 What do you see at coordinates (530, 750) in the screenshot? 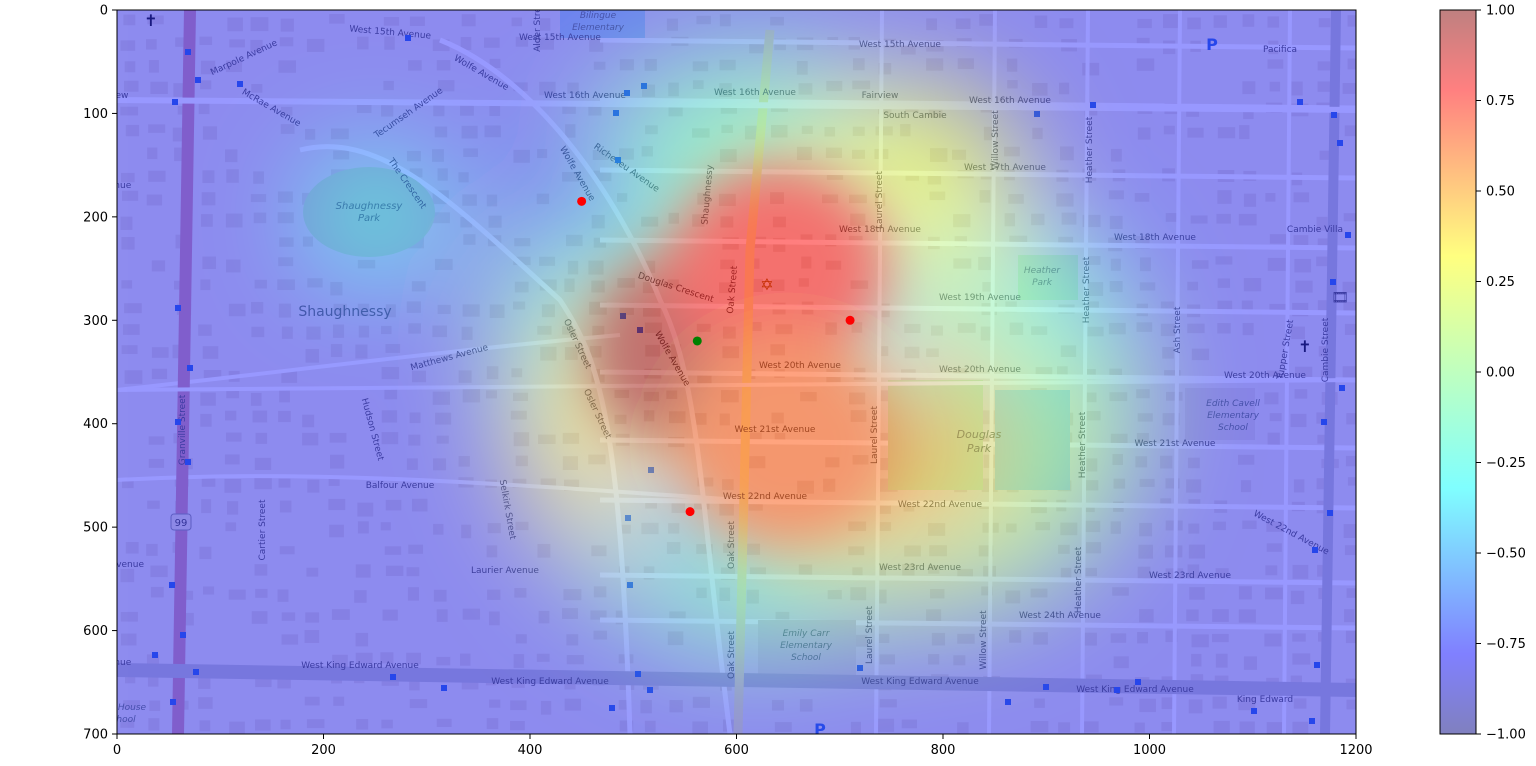
I see `x-tick-label: 400` at bounding box center [530, 750].